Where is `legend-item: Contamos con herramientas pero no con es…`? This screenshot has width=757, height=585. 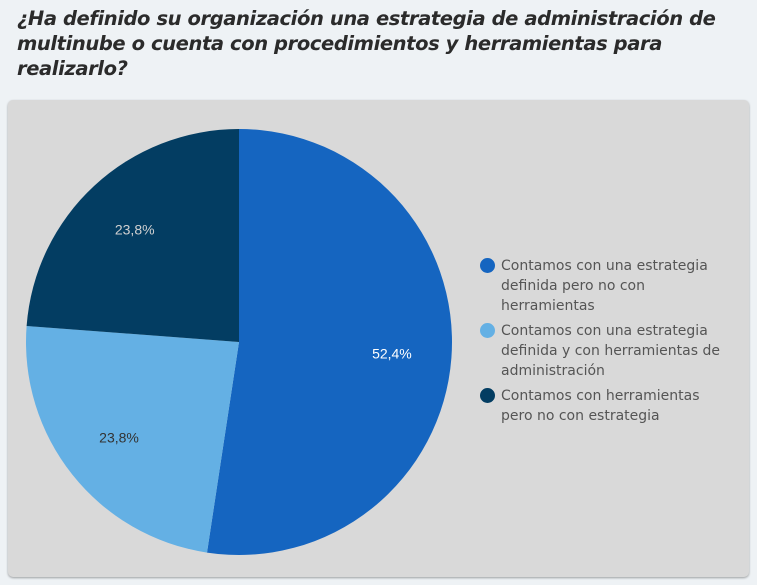 legend-item: Contamos con herramientas pero no con es… is located at coordinates (610, 406).